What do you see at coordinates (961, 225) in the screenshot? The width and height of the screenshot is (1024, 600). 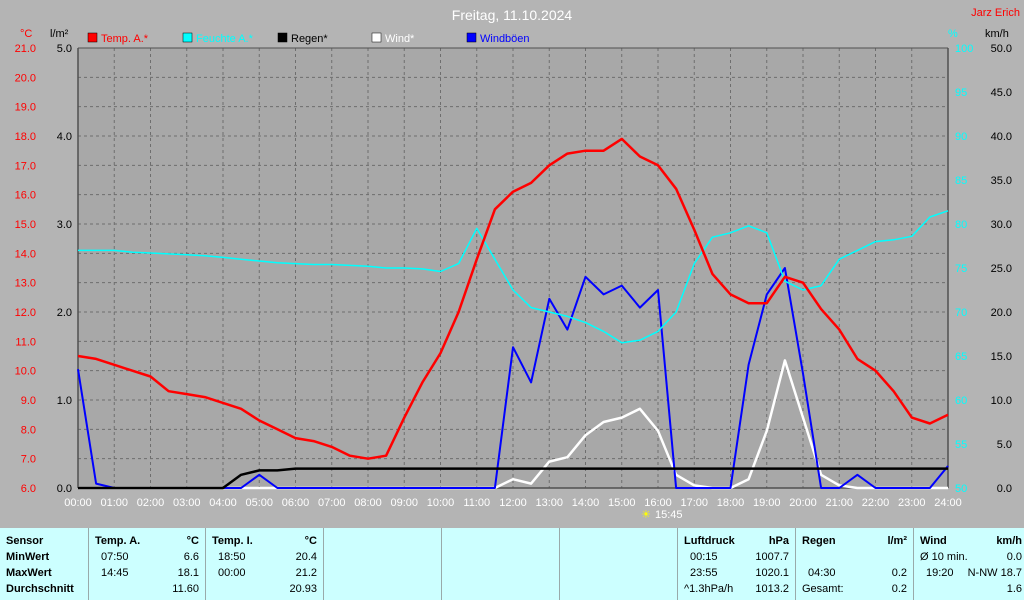 I see `humidity-tick-label: 80` at bounding box center [961, 225].